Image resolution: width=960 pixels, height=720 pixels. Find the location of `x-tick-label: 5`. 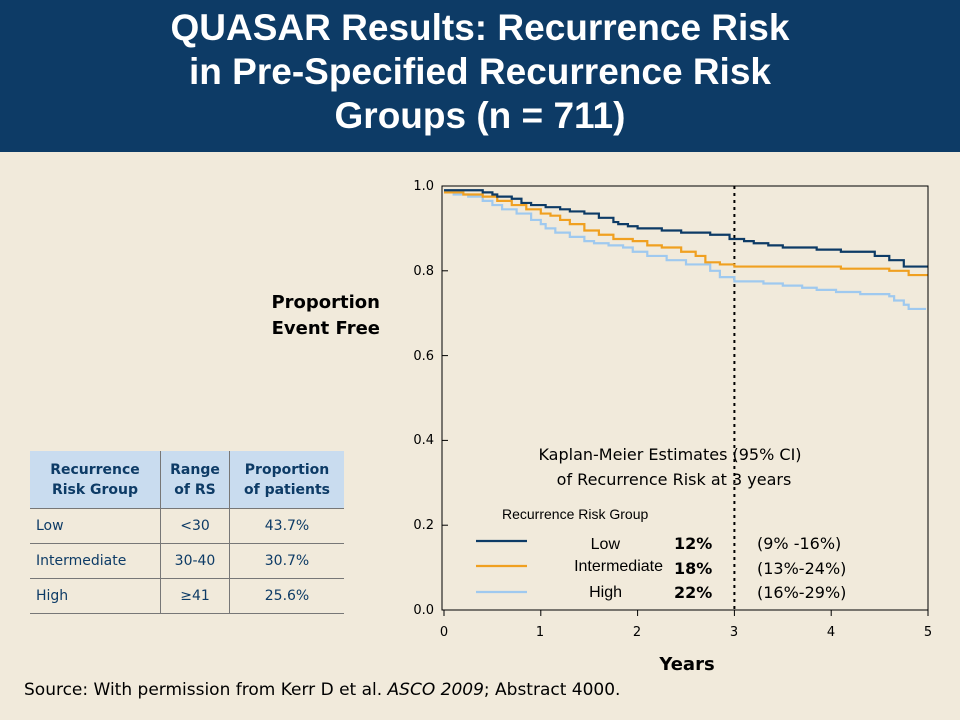

x-tick-label: 5 is located at coordinates (928, 632).